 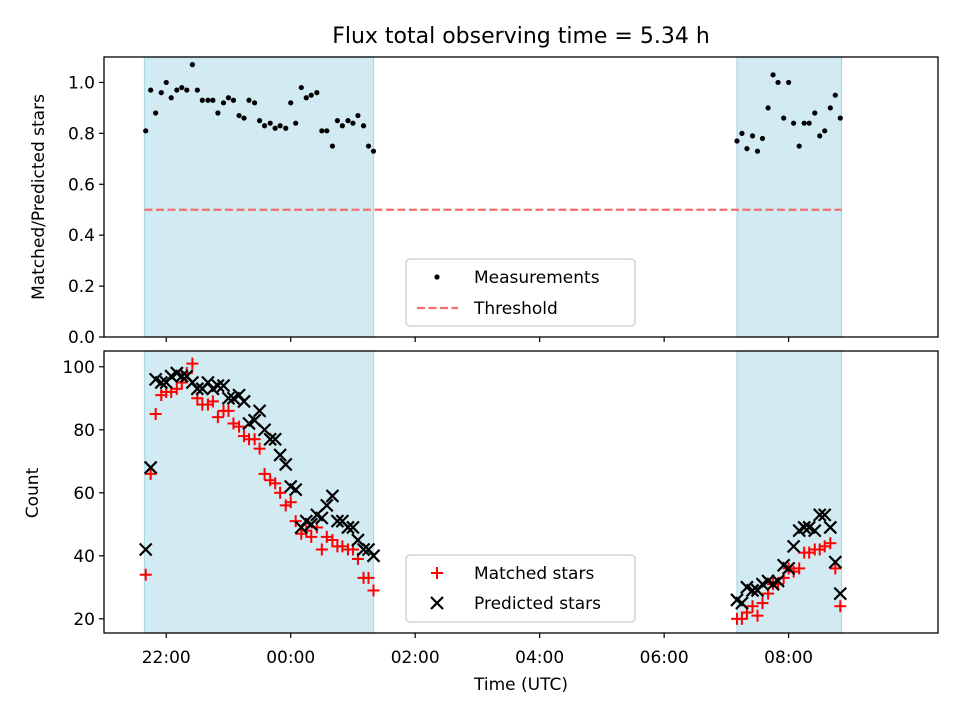 What do you see at coordinates (664, 658) in the screenshot?
I see `x-tick-label: 06:00` at bounding box center [664, 658].